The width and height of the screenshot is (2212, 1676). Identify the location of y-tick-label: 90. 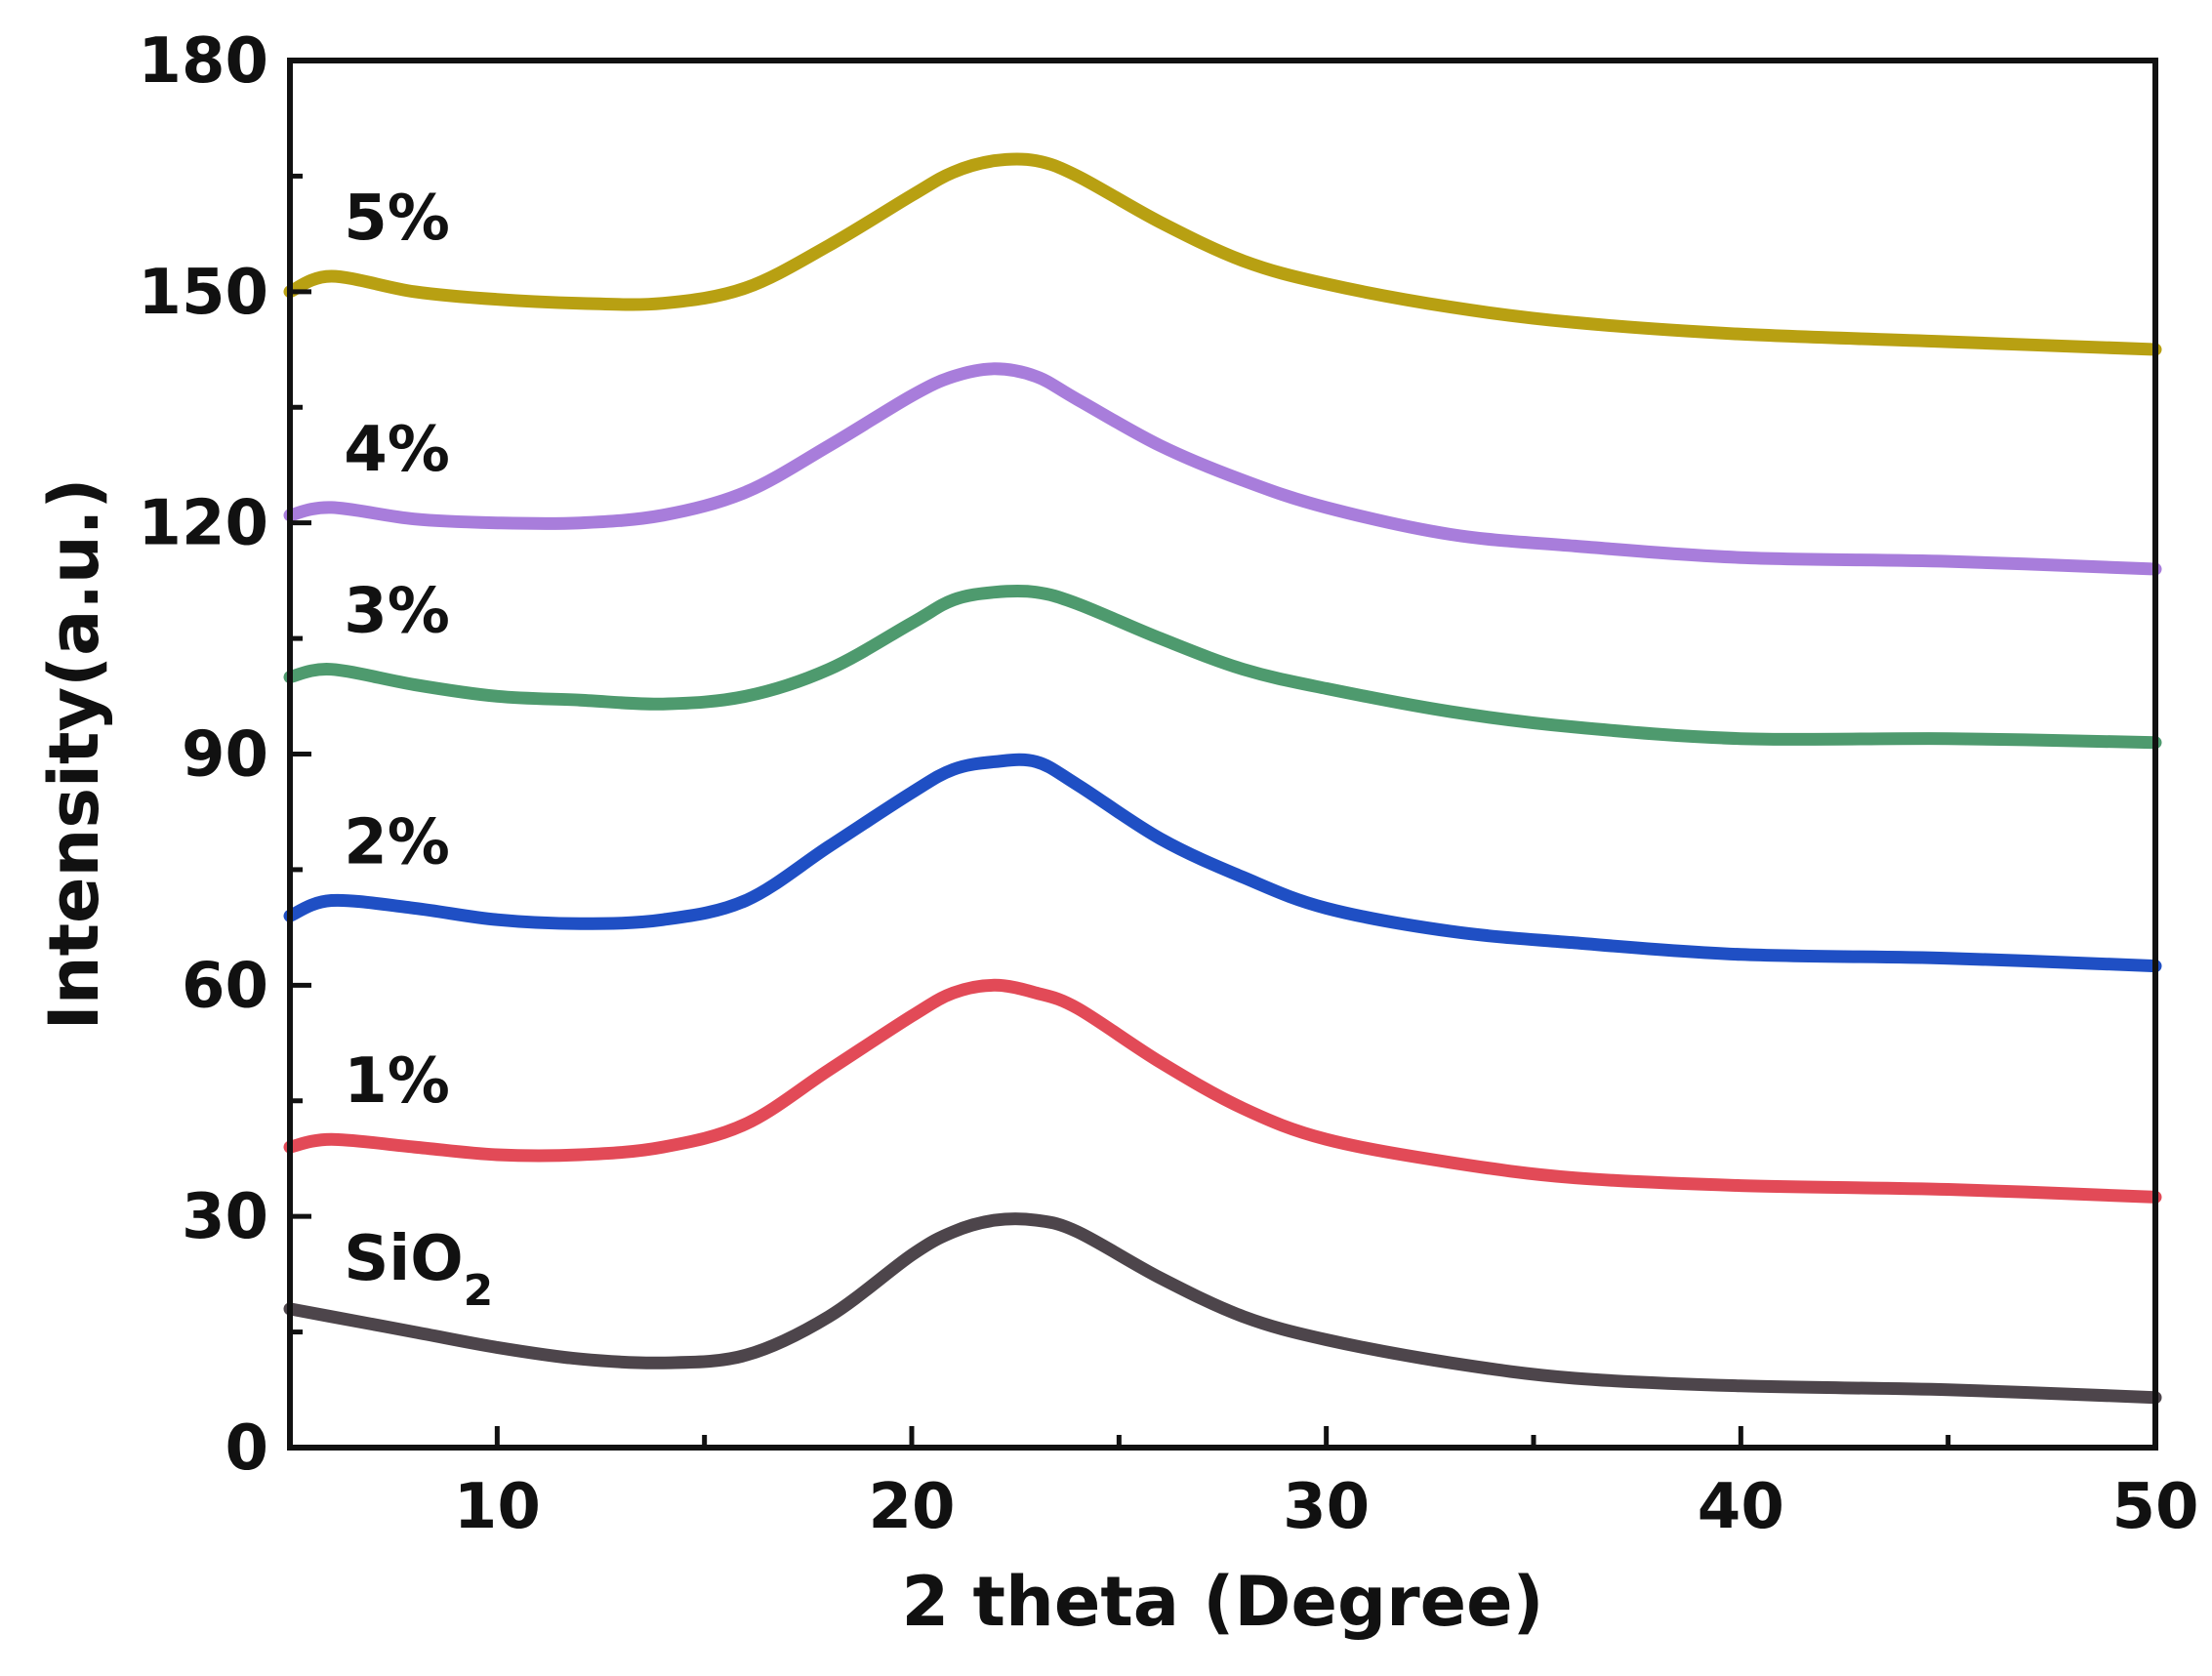
(225, 756).